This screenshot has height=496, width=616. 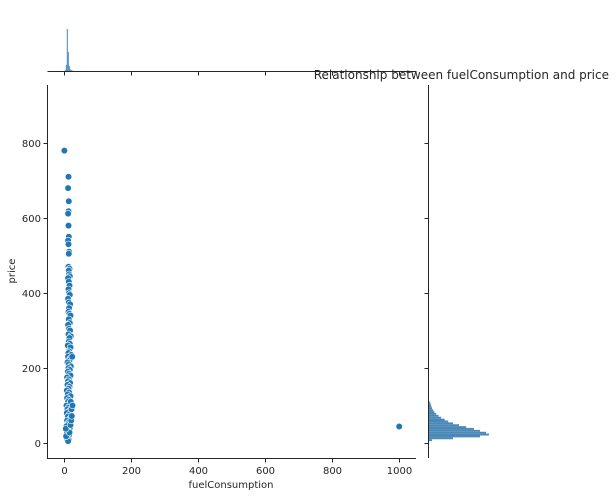 I want to click on x-tick-label: 800, so click(x=332, y=471).